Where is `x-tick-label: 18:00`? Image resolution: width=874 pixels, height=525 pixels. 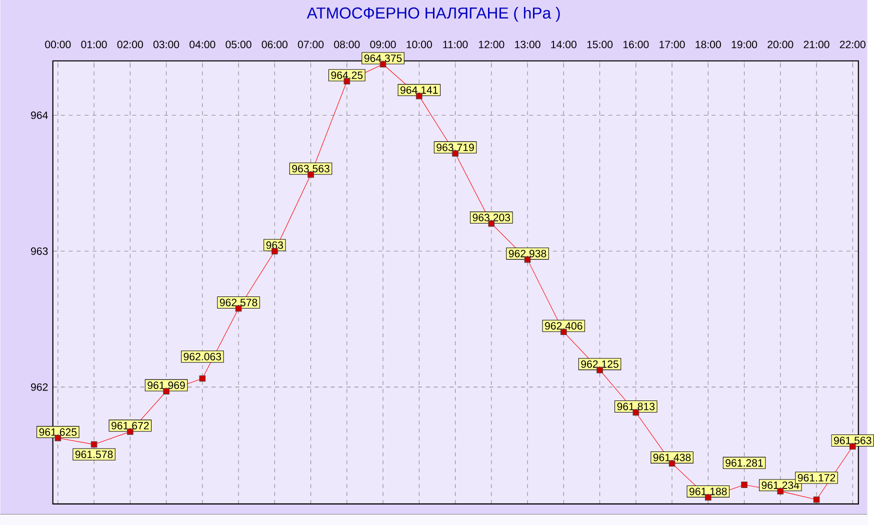 x-tick-label: 18:00 is located at coordinates (708, 44).